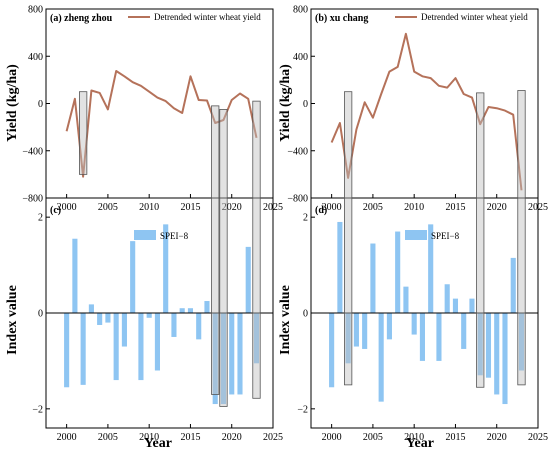  I want to click on y-axis-title-index-left: Index value, so click(12, 320).